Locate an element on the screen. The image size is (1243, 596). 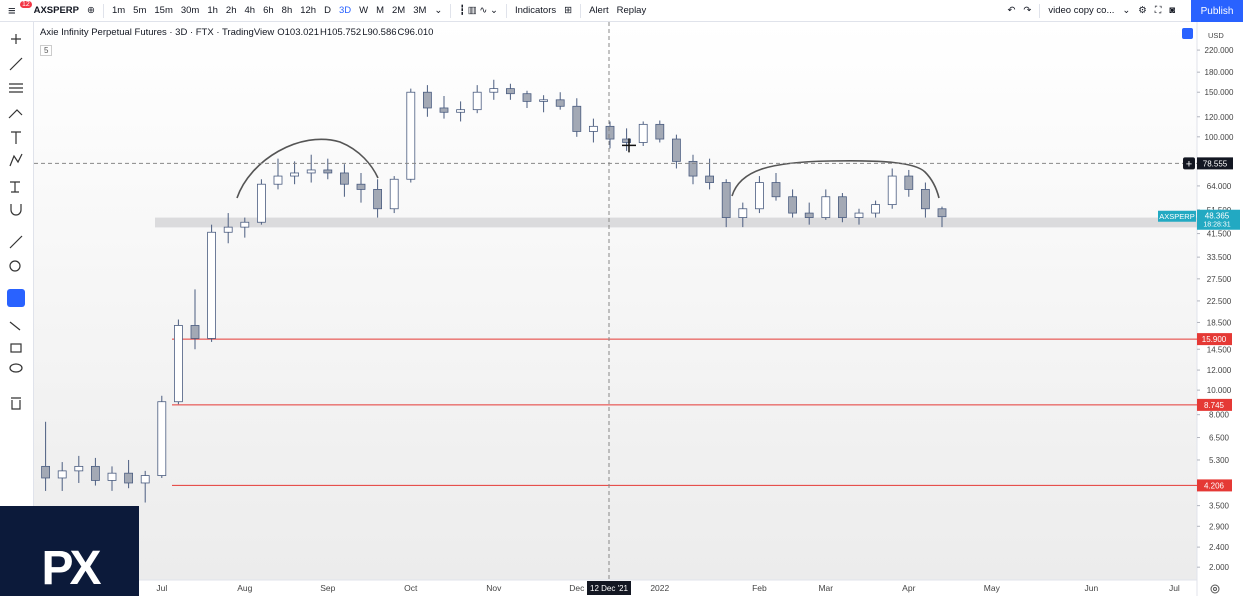
alert: Alert is located at coordinates (599, 10).